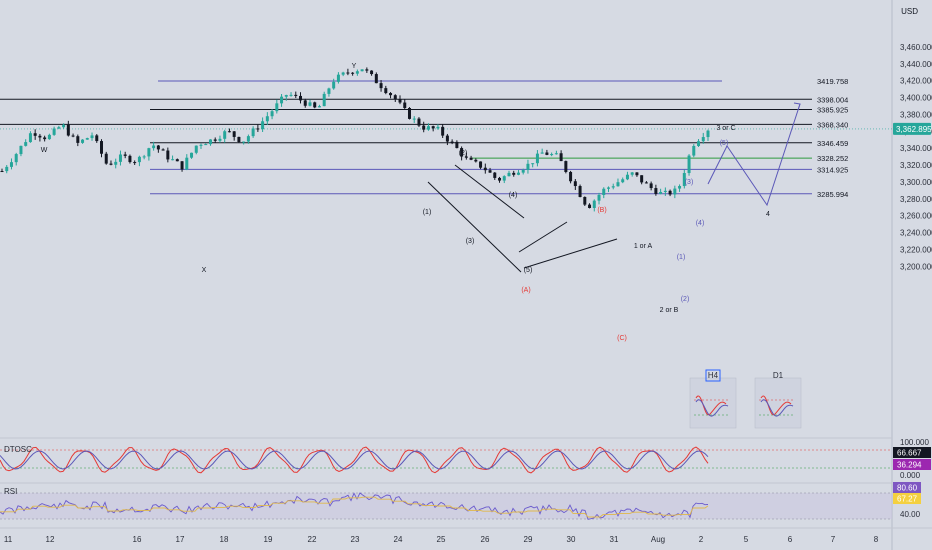 The height and width of the screenshot is (550, 932). Describe the element at coordinates (916, 64) in the screenshot. I see `price-tick-label: 3,440.000` at that location.